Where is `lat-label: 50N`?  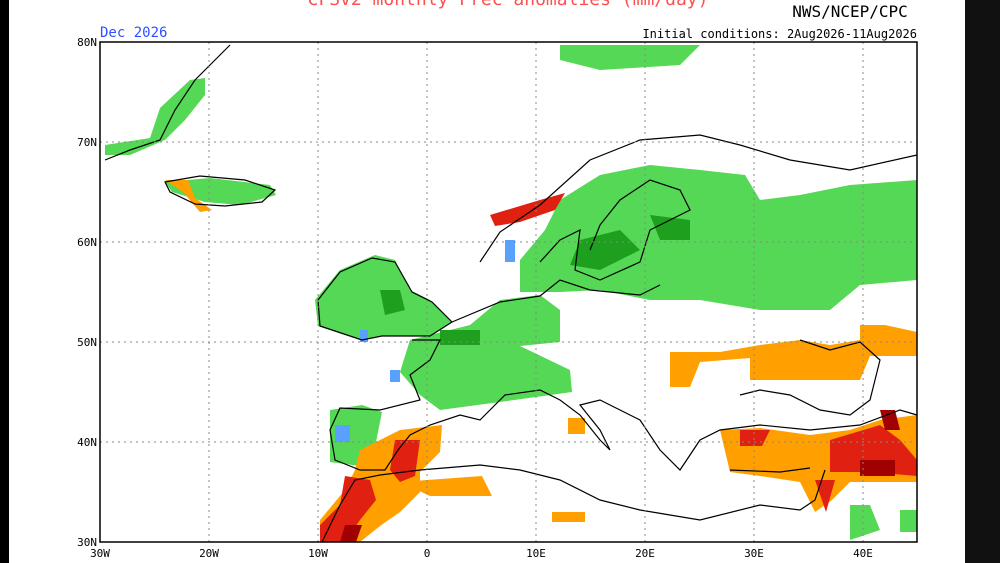
lat-label: 50N is located at coordinates (87, 342).